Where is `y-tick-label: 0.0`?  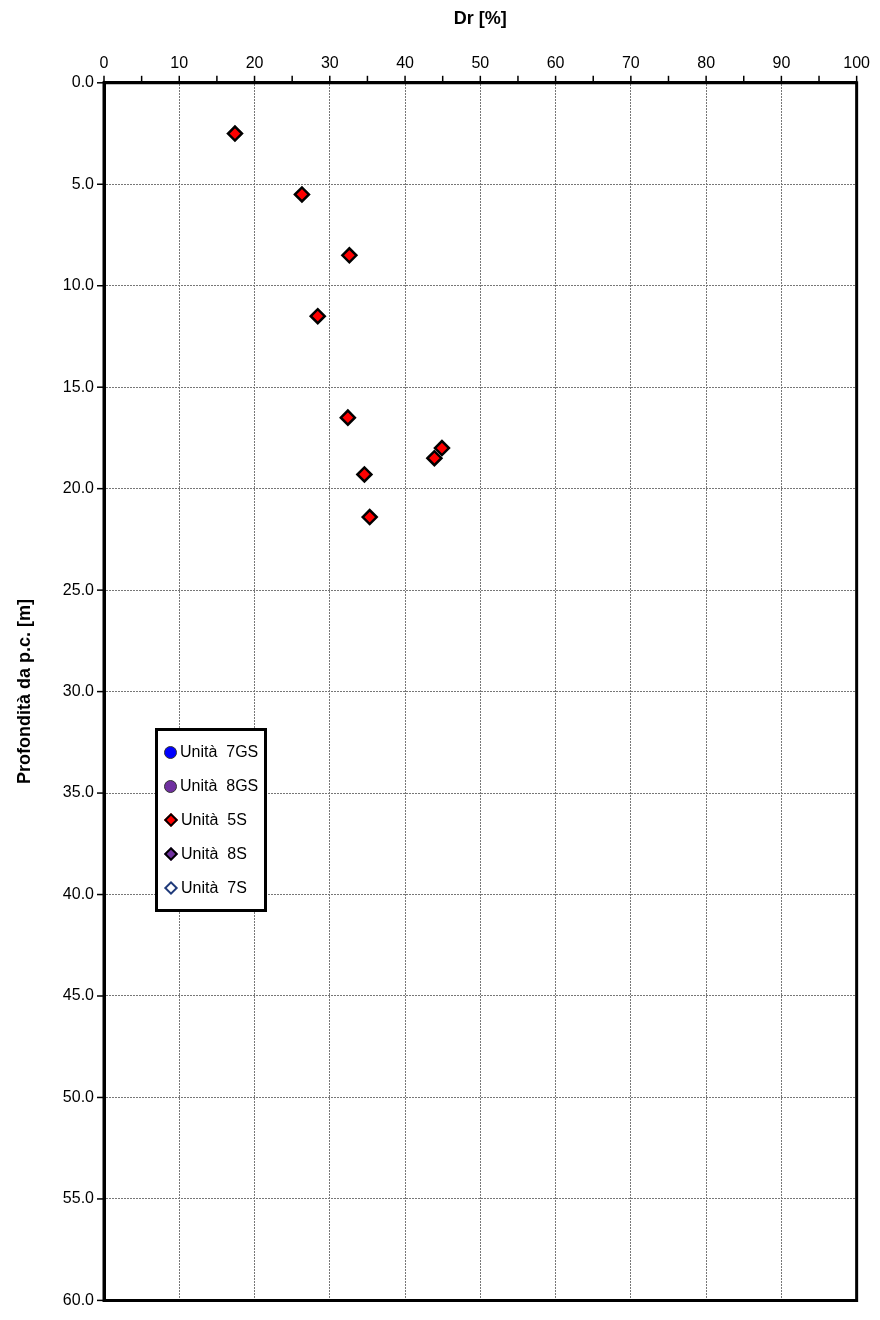
y-tick-label: 0.0 is located at coordinates (83, 82).